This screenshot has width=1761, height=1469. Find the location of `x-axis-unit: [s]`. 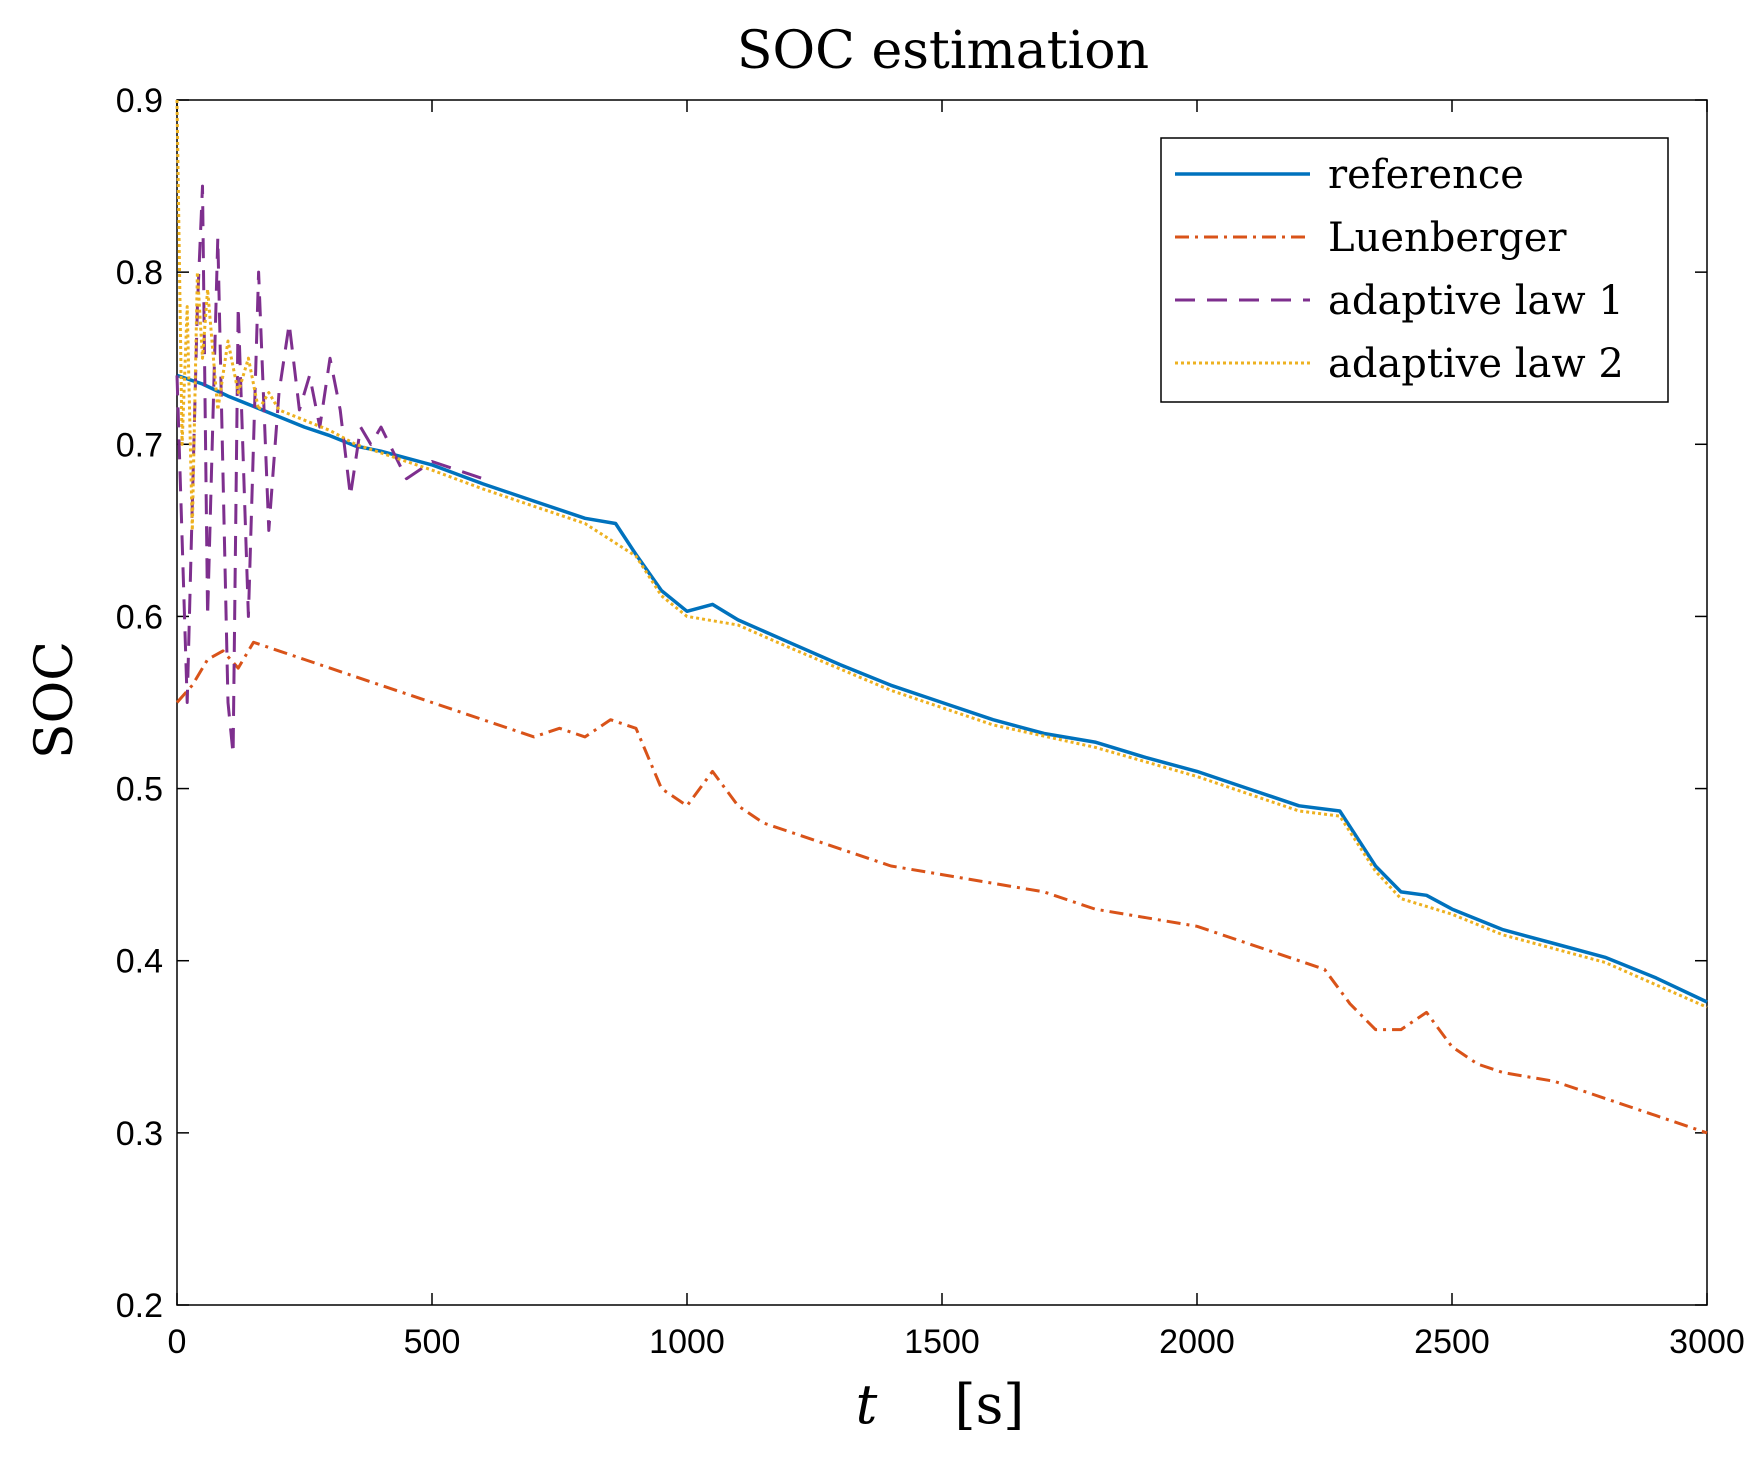

x-axis-unit: [s] is located at coordinates (990, 1404).